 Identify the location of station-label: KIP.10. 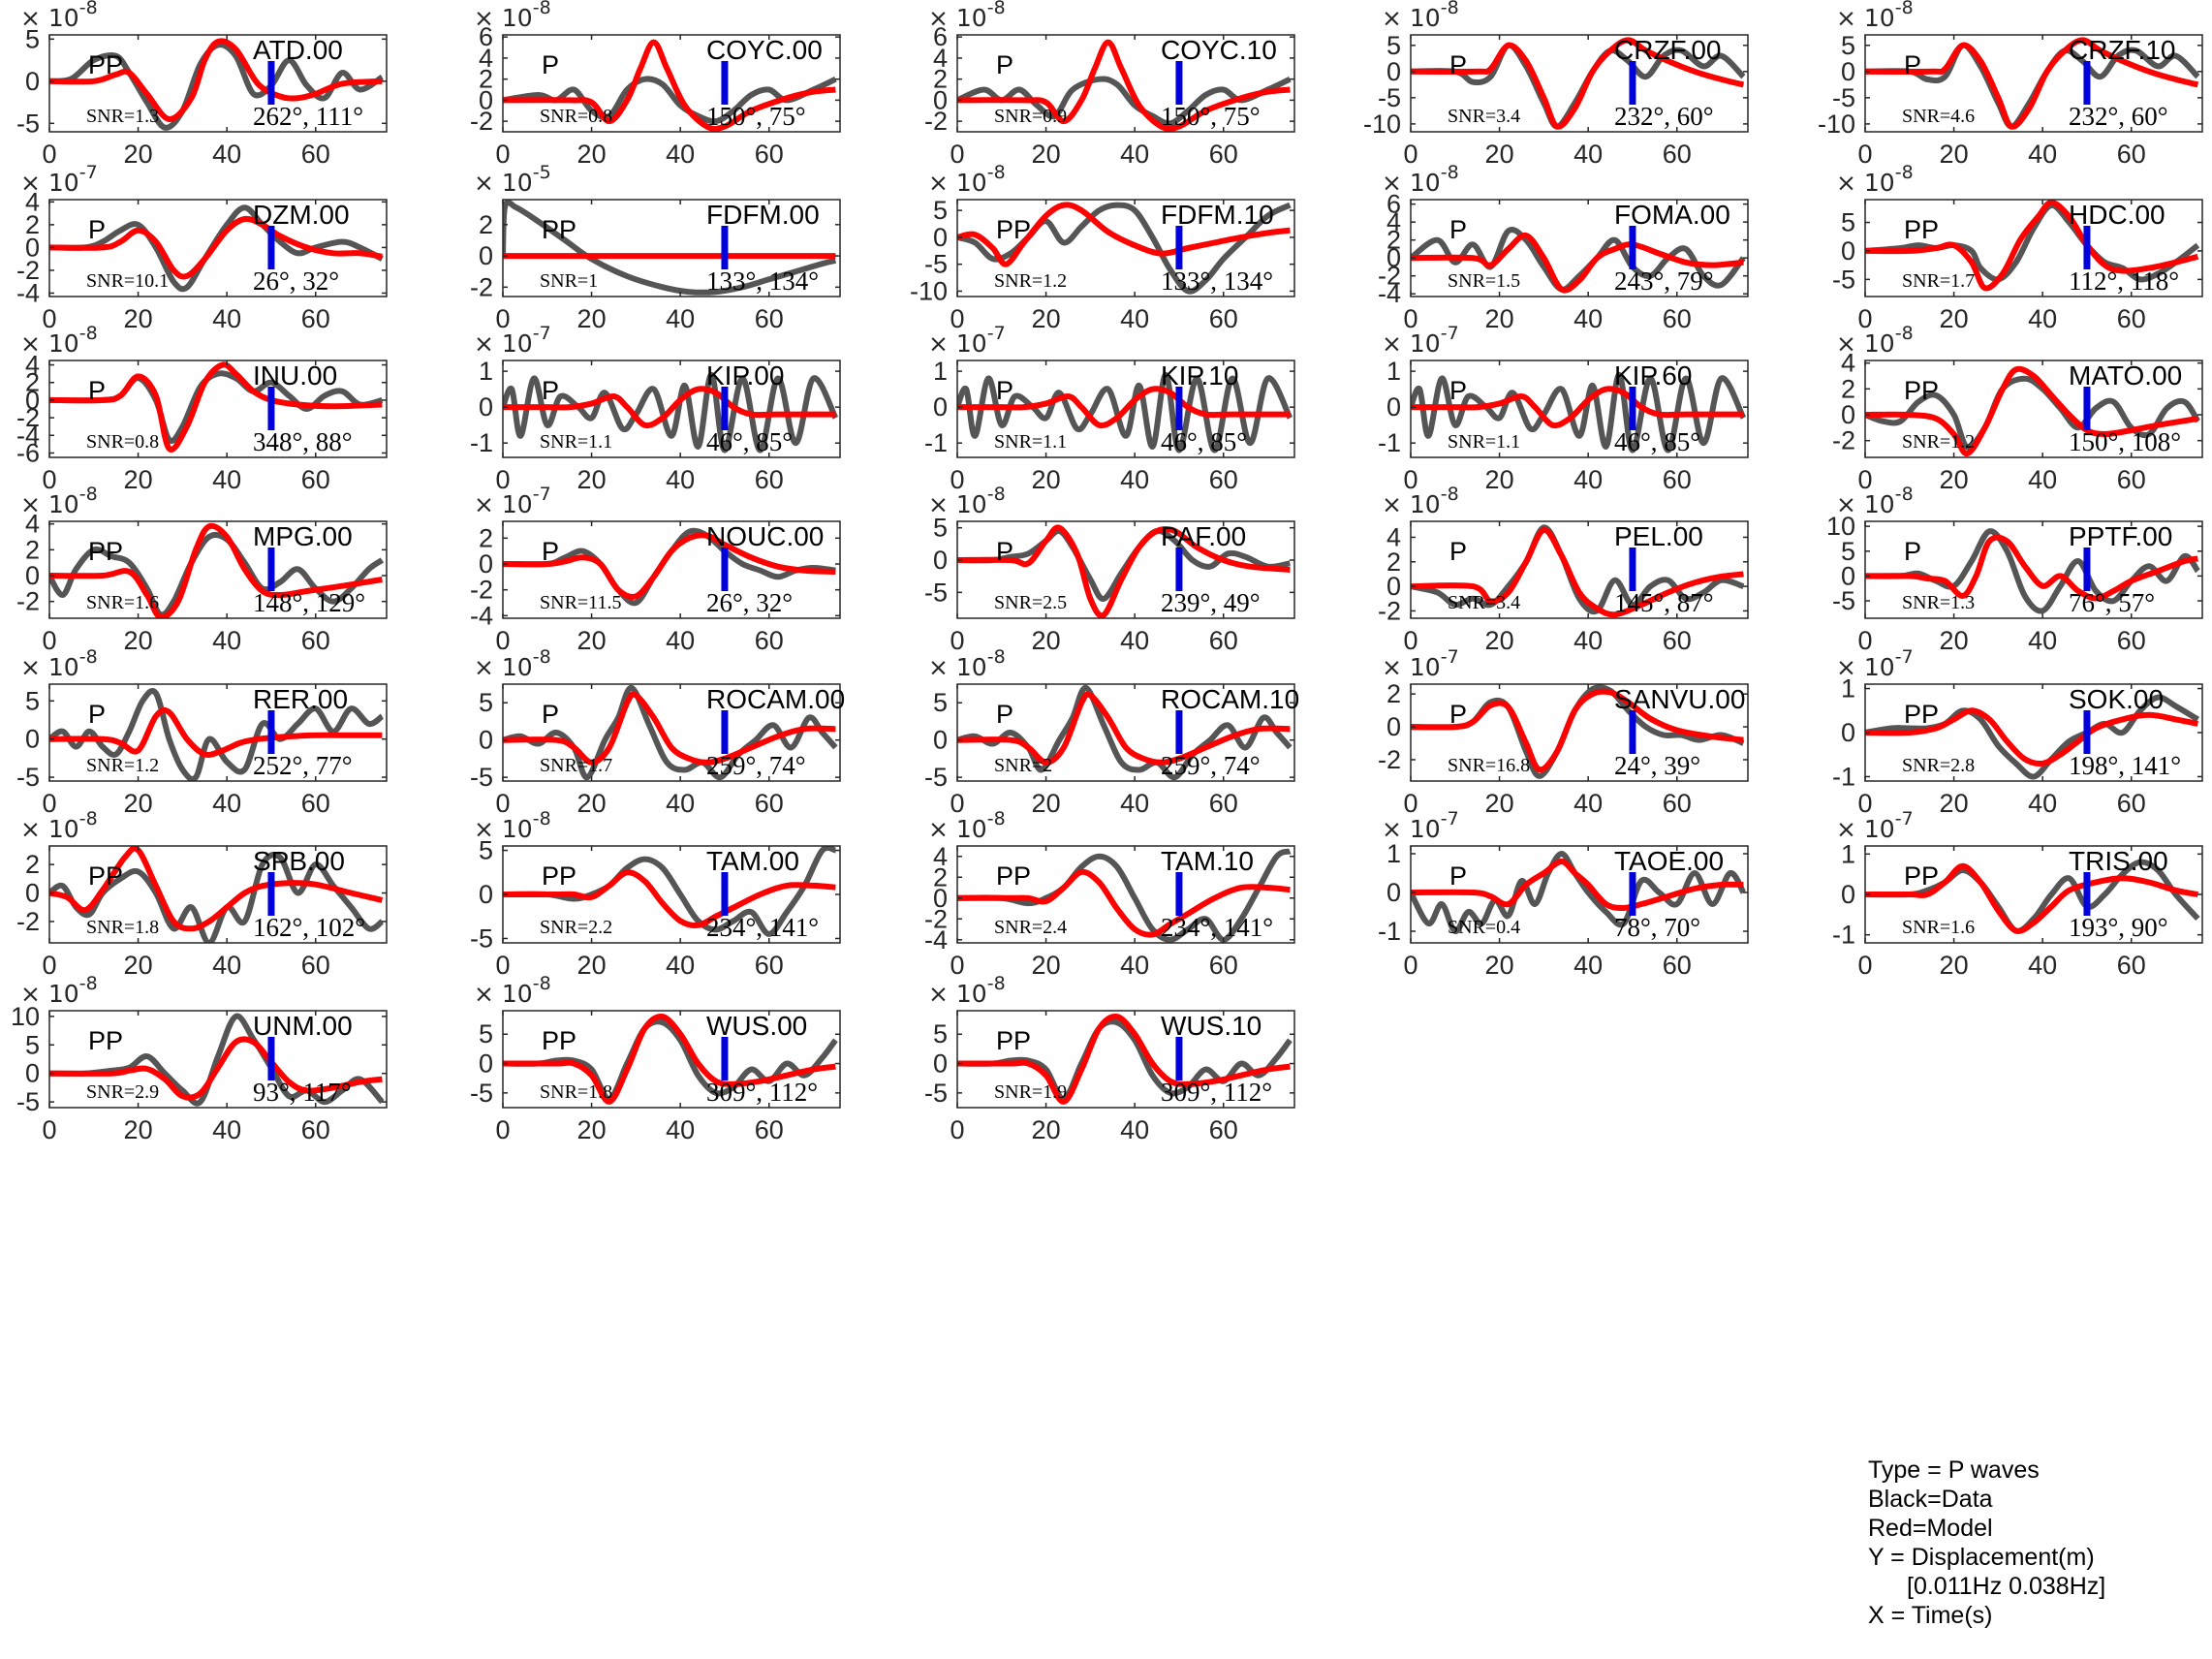
(1199, 375).